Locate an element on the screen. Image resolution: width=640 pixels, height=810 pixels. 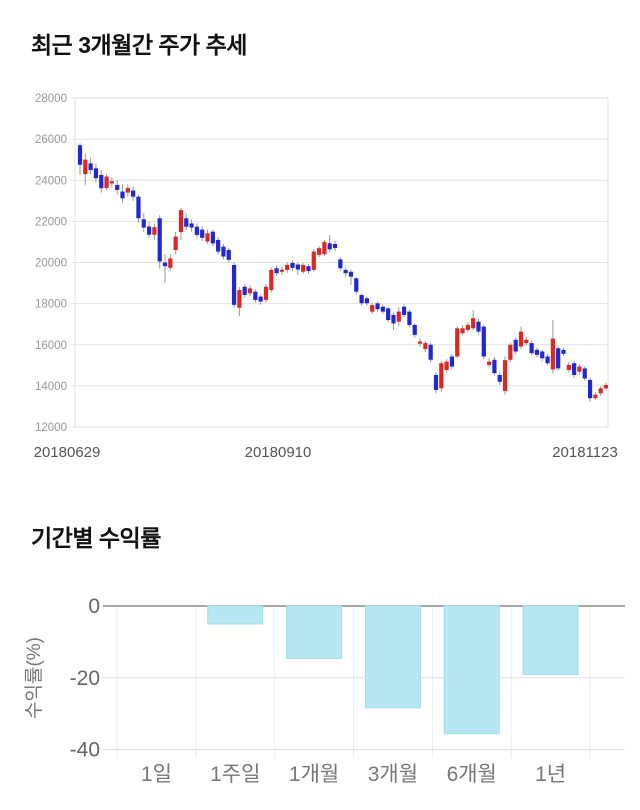
y-tick-label: 12000 is located at coordinates (51, 428).